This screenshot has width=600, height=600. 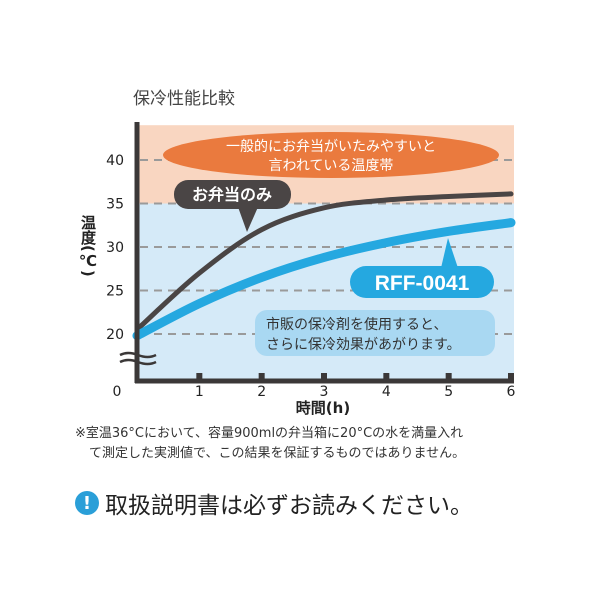 I want to click on series-label-rff: RFF-0041, so click(x=422, y=283).